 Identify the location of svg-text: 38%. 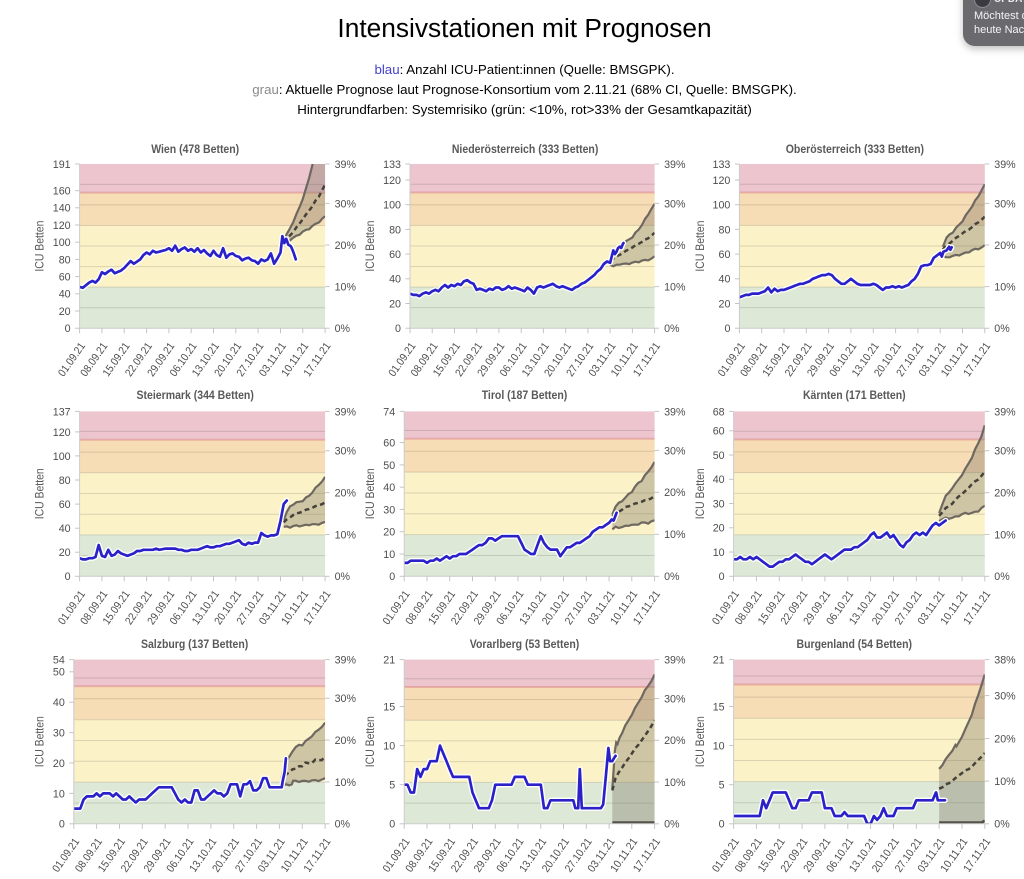
(1005, 661).